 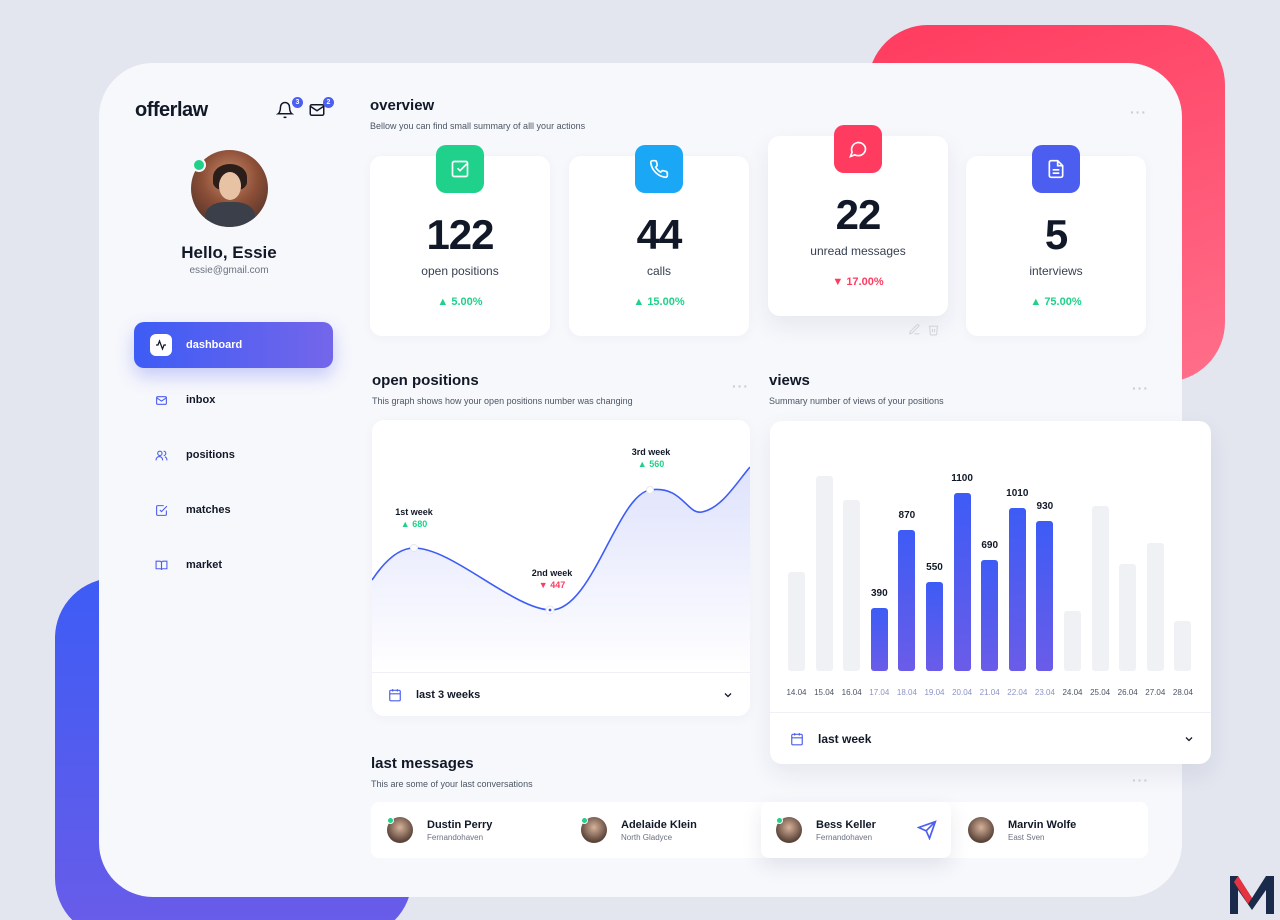 What do you see at coordinates (233, 565) in the screenshot?
I see `sidebar-item-market: market` at bounding box center [233, 565].